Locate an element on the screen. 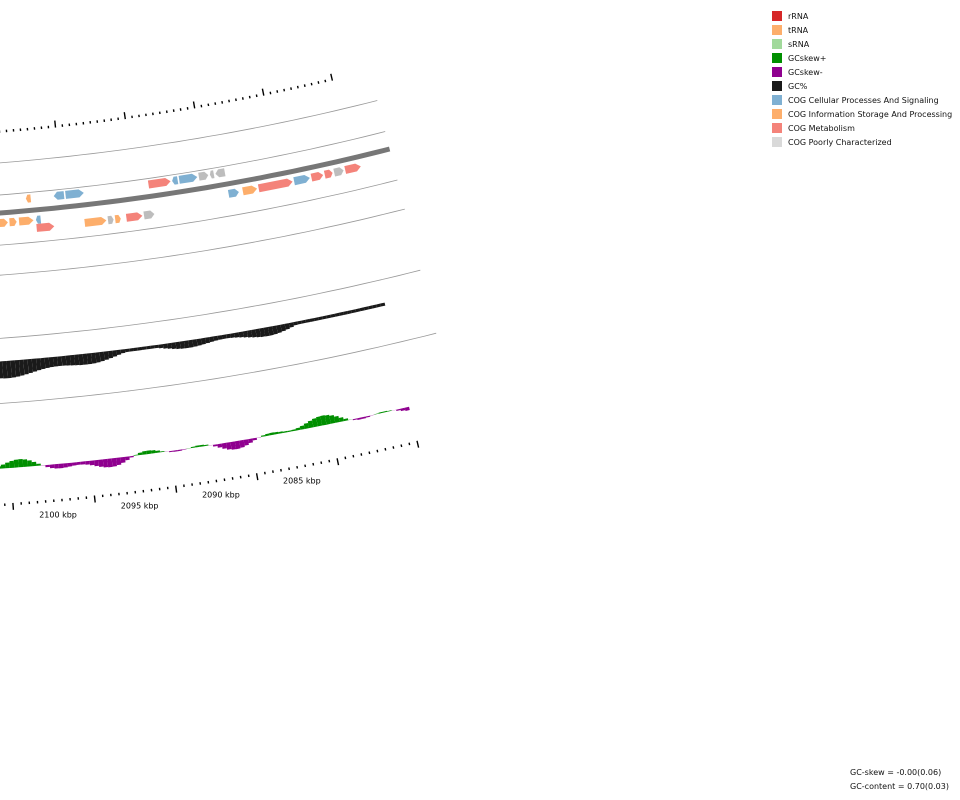 The width and height of the screenshot is (960, 800). legend-label: COG Poorly Characterized is located at coordinates (840, 142).